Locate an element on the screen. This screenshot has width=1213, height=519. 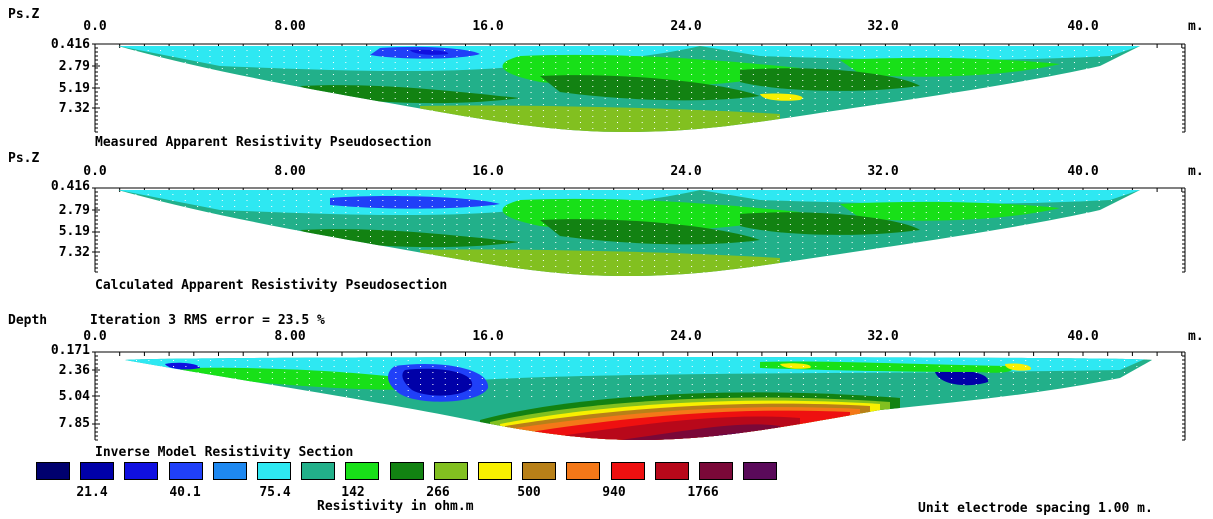
panel1-x-tick-0: 0.0 is located at coordinates (95, 26).